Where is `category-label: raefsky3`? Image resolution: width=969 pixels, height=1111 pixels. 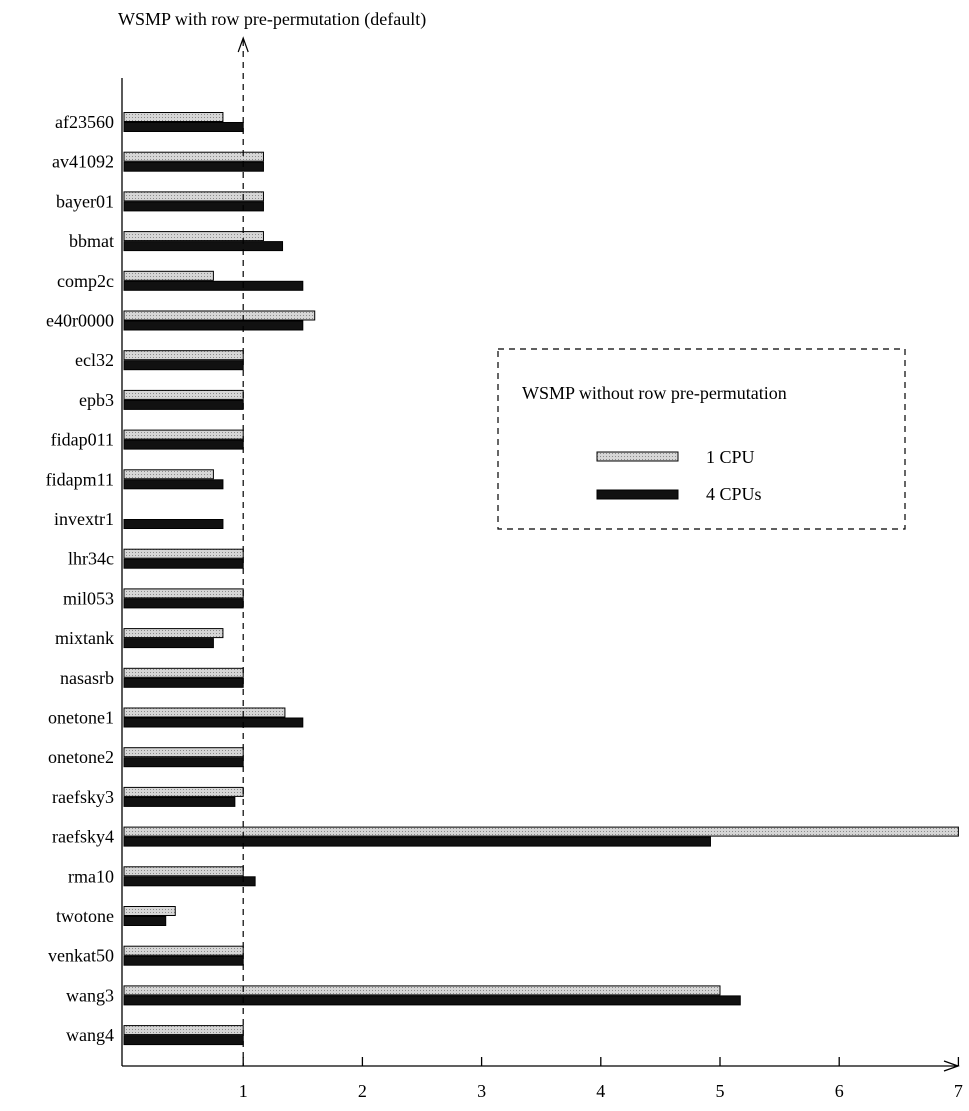 category-label: raefsky3 is located at coordinates (83, 797).